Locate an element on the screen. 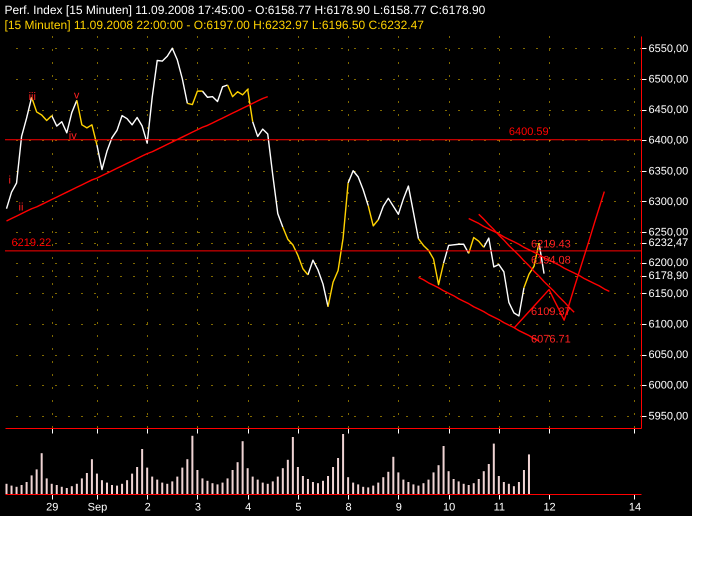  chart-subtitle: [15 Minuten] 11.09.2008 22:00:00 - O:6197.00 H:6232.97 L:6196.50 C:6232.47 is located at coordinates (214, 25).